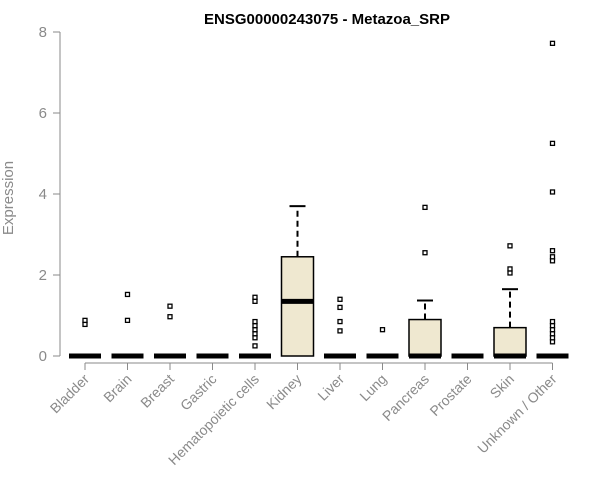  What do you see at coordinates (517, 414) in the screenshot?
I see `x-tick-label: Unknown / Other` at bounding box center [517, 414].